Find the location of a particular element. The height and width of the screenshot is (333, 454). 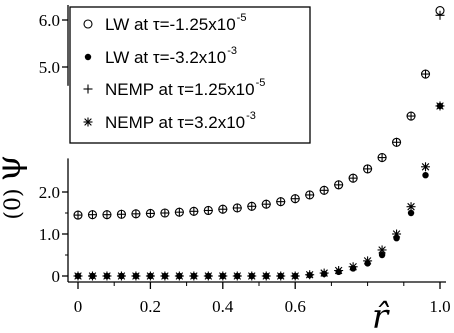

y-tick-label: 1.0 is located at coordinates (49, 234).